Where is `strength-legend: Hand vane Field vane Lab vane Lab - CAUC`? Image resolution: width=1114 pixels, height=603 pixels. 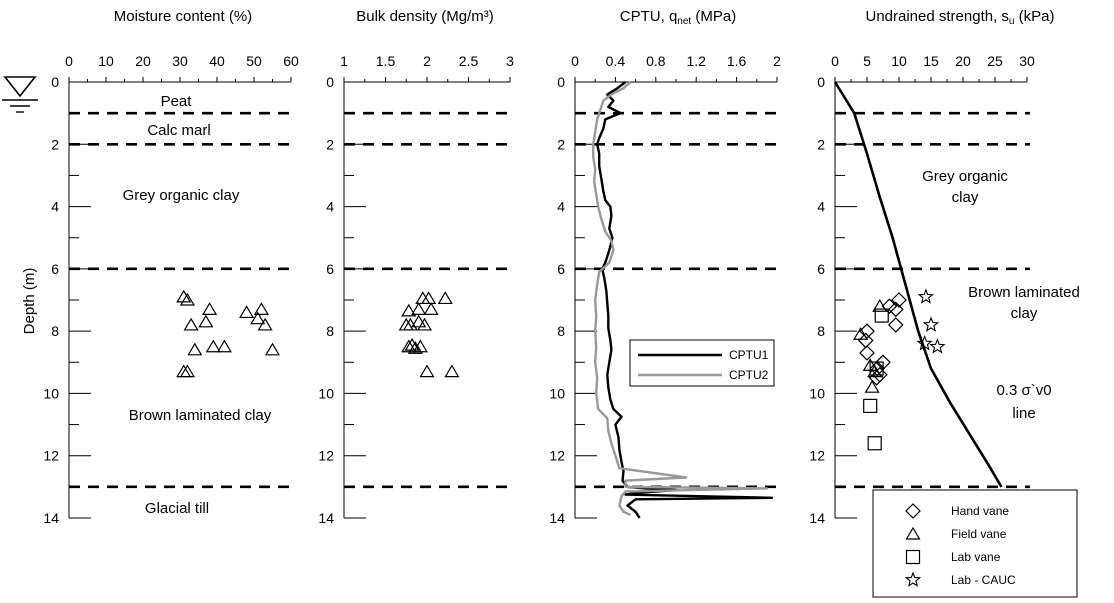 strength-legend: Hand vane Field vane Lab vane Lab - CAUC is located at coordinates (975, 543).